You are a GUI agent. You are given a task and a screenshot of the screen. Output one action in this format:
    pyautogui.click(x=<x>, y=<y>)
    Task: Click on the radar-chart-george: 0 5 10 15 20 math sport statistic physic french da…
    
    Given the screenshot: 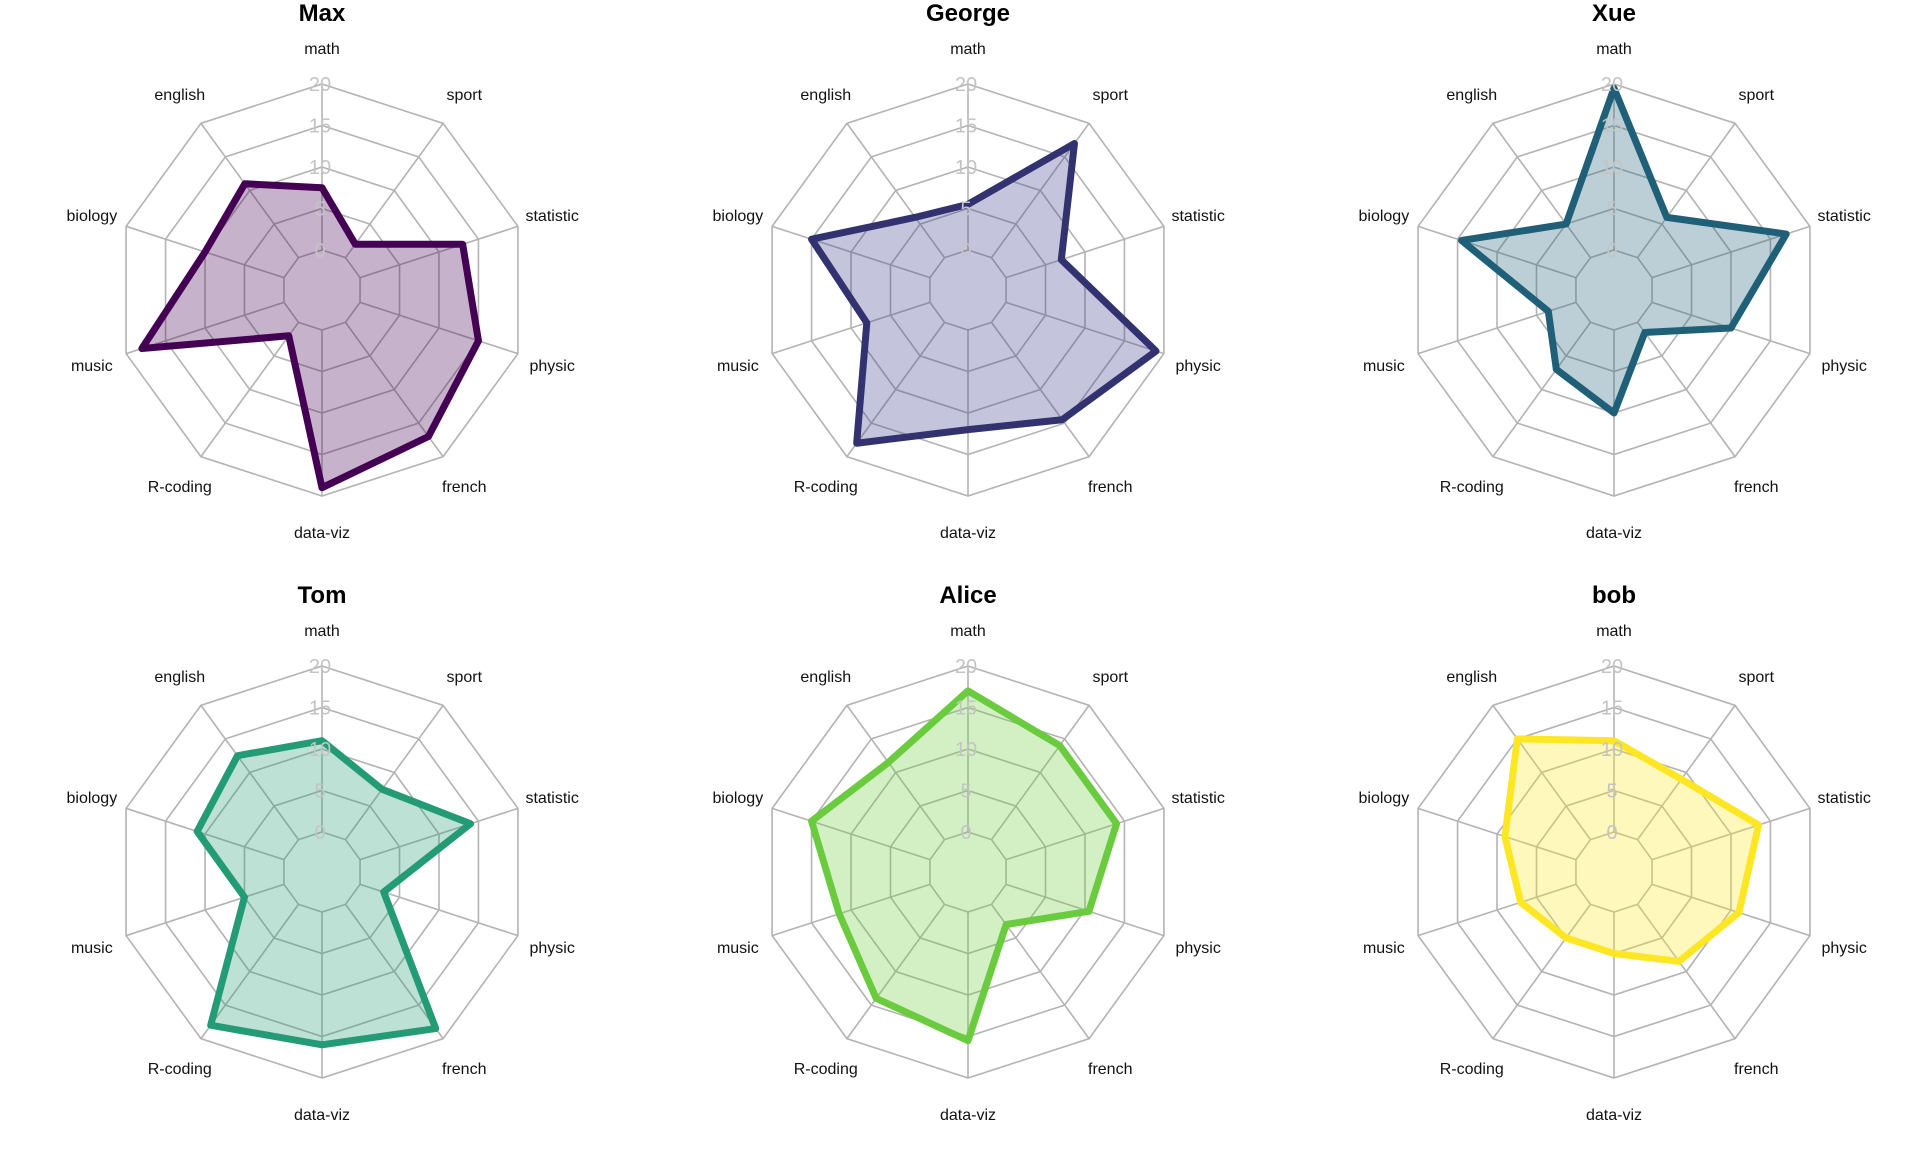 What is the action you would take?
    pyautogui.click(x=968, y=271)
    